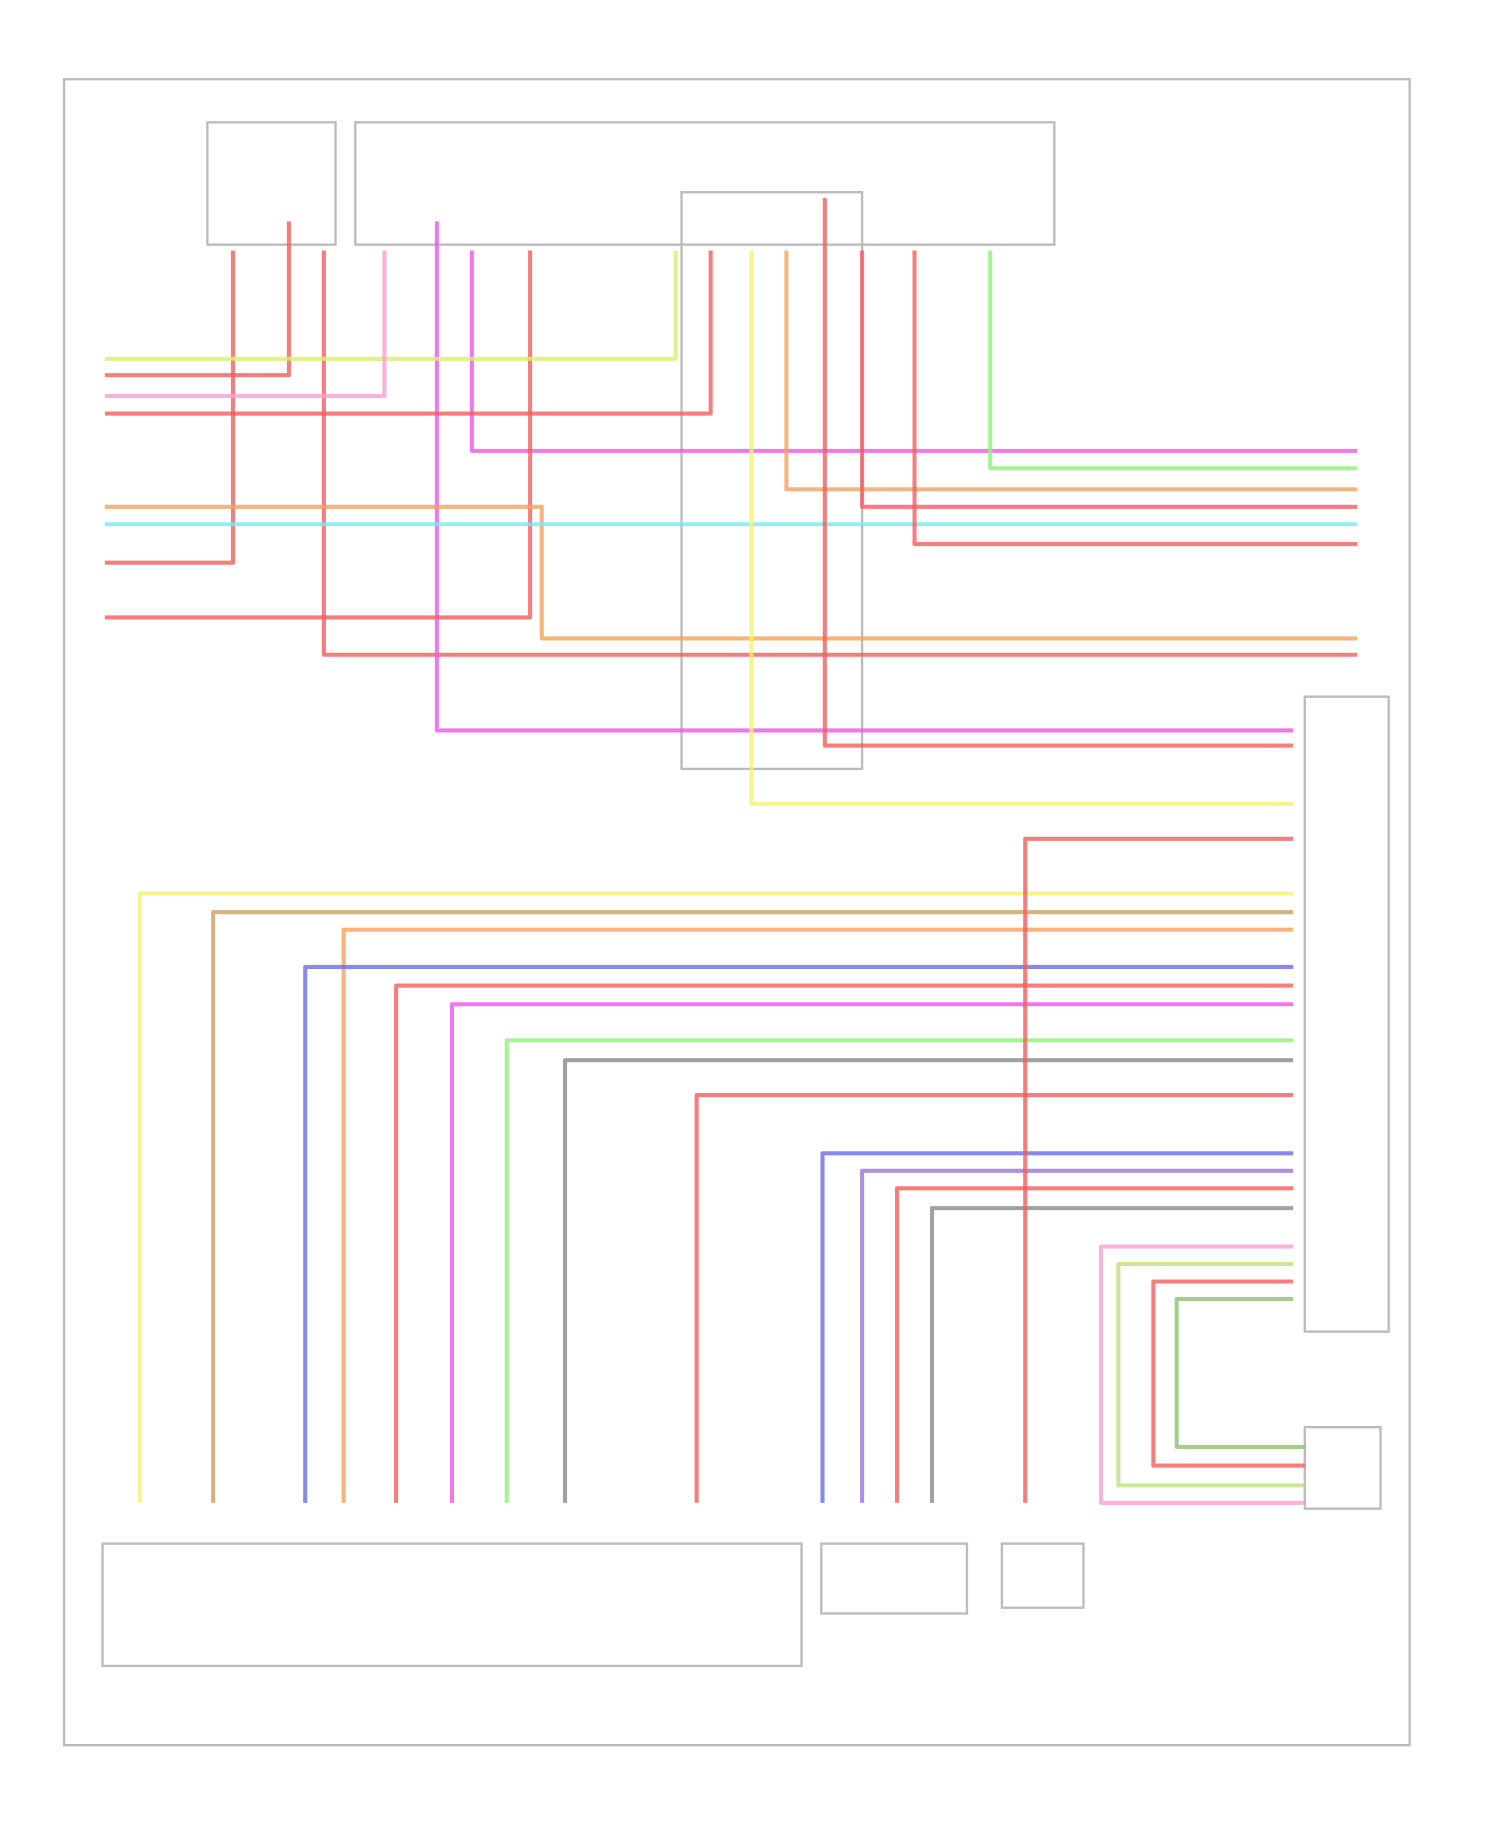  I want to click on switch, so click(1042, 1575).